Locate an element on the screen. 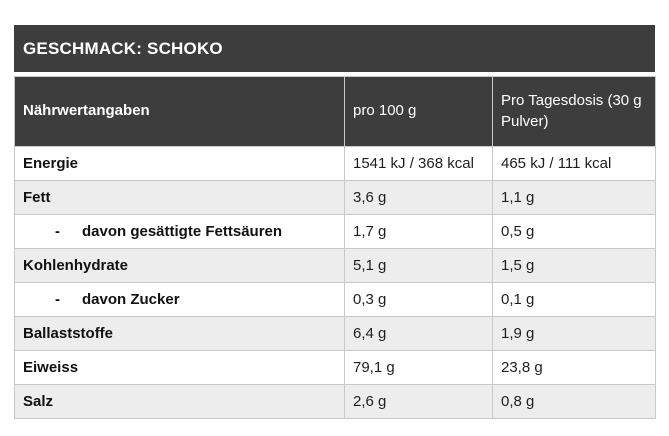  table-row-zucker: - davon Zucker 0,3 g 0,1 g is located at coordinates (335, 299).